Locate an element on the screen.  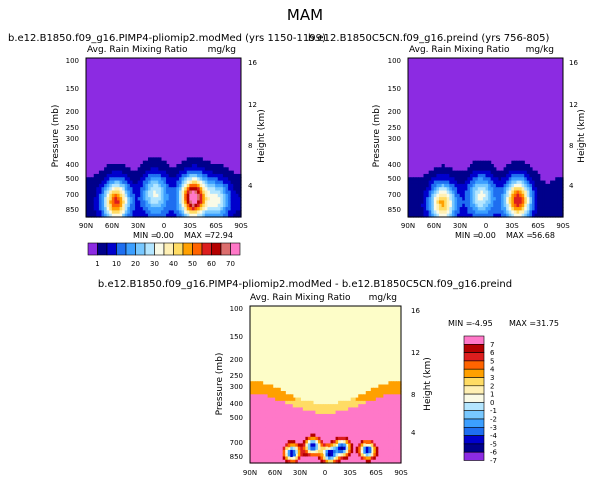
panel-3-min-value: -4.95 is located at coordinates (482, 323).